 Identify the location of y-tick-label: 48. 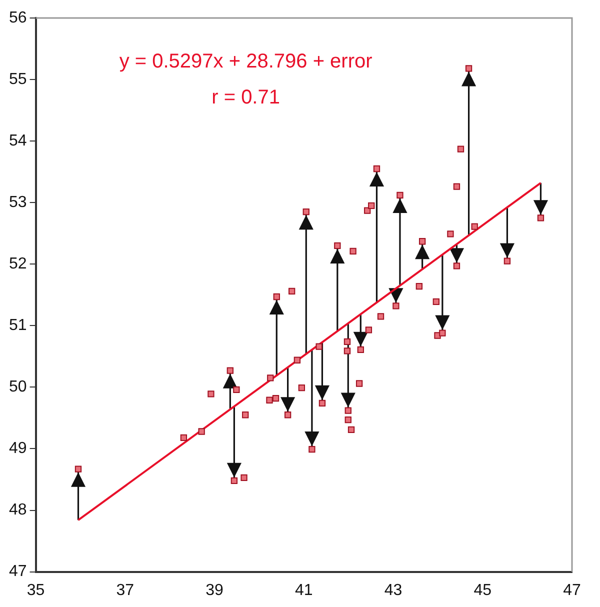
(18, 510).